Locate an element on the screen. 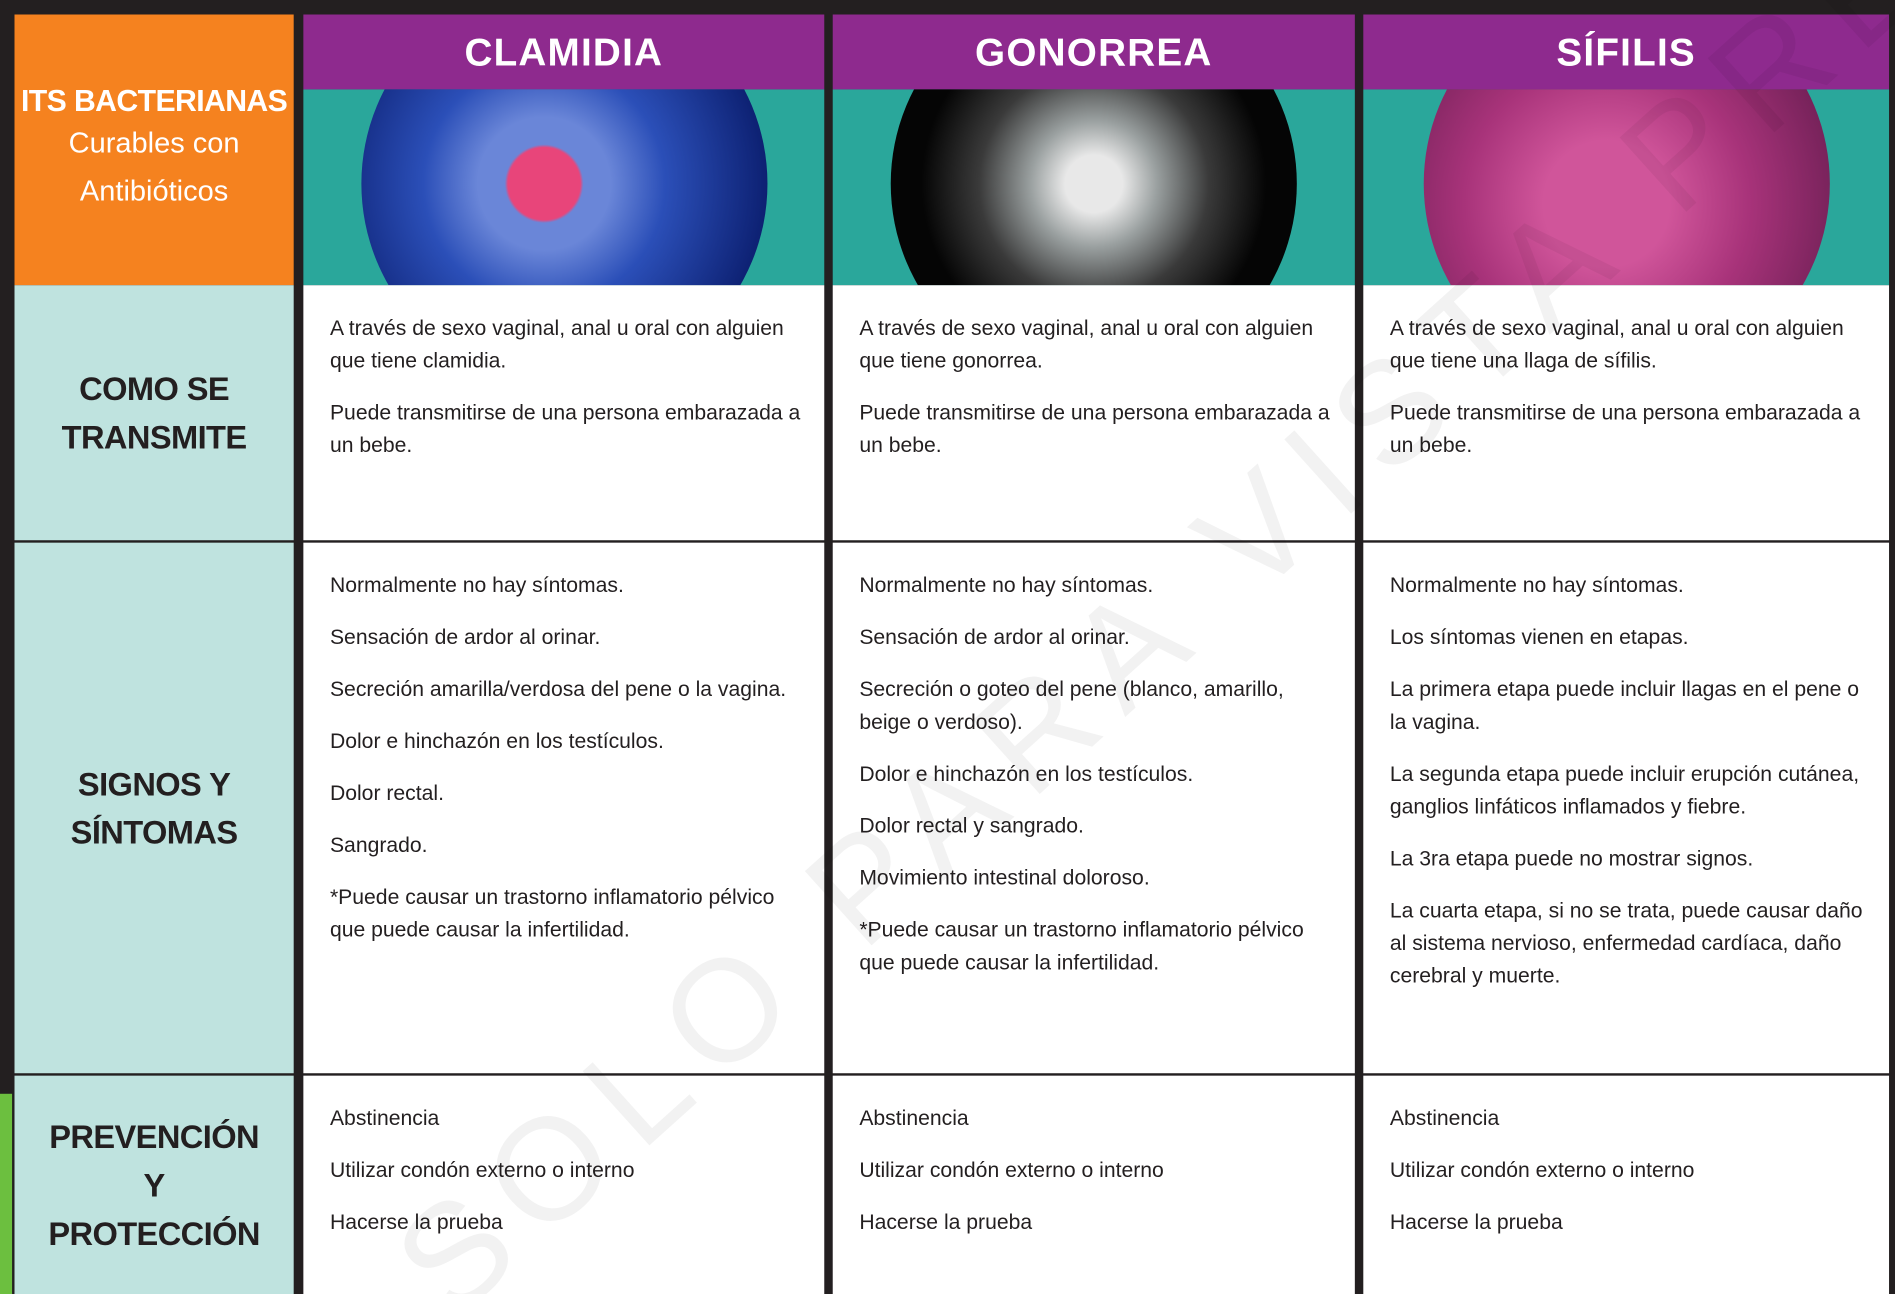 The width and height of the screenshot is (1895, 1294). cell-text: Dolor rectal y sangrado. is located at coordinates (971, 825).